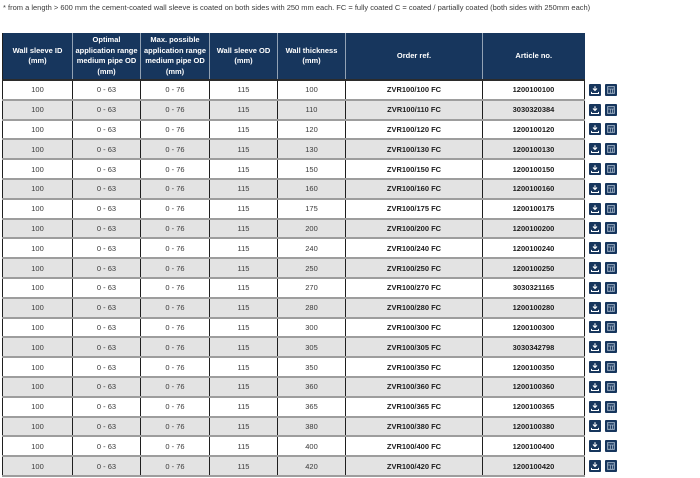 The width and height of the screenshot is (700, 478). Describe the element at coordinates (533, 110) in the screenshot. I see `cell-article-no: 3030320384` at that location.